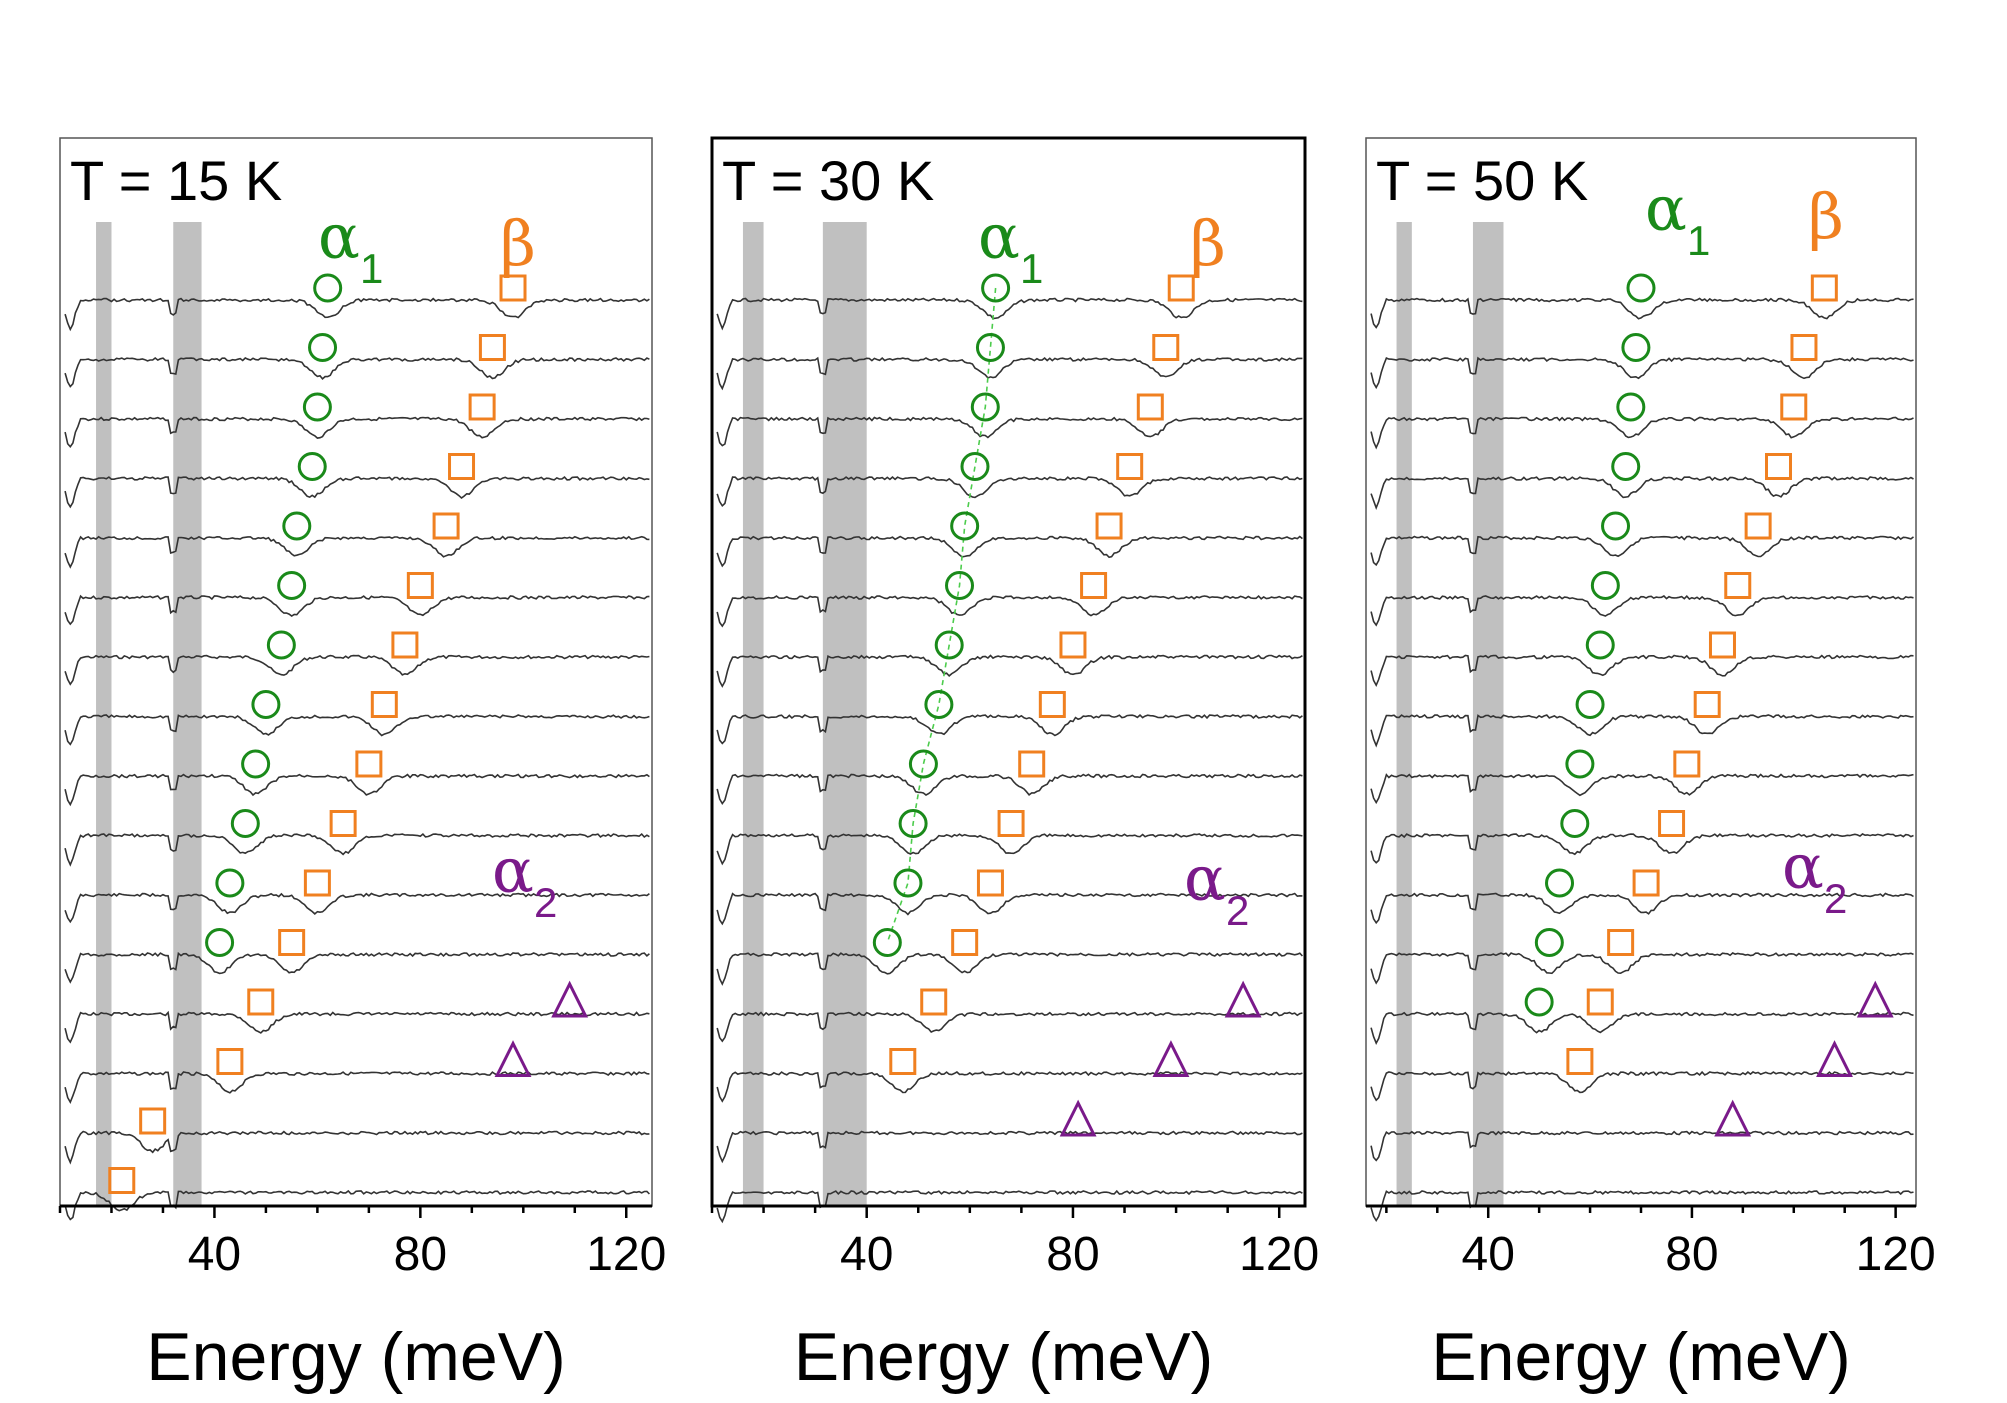  What do you see at coordinates (866, 1254) in the screenshot?
I see `tick-label: 40` at bounding box center [866, 1254].